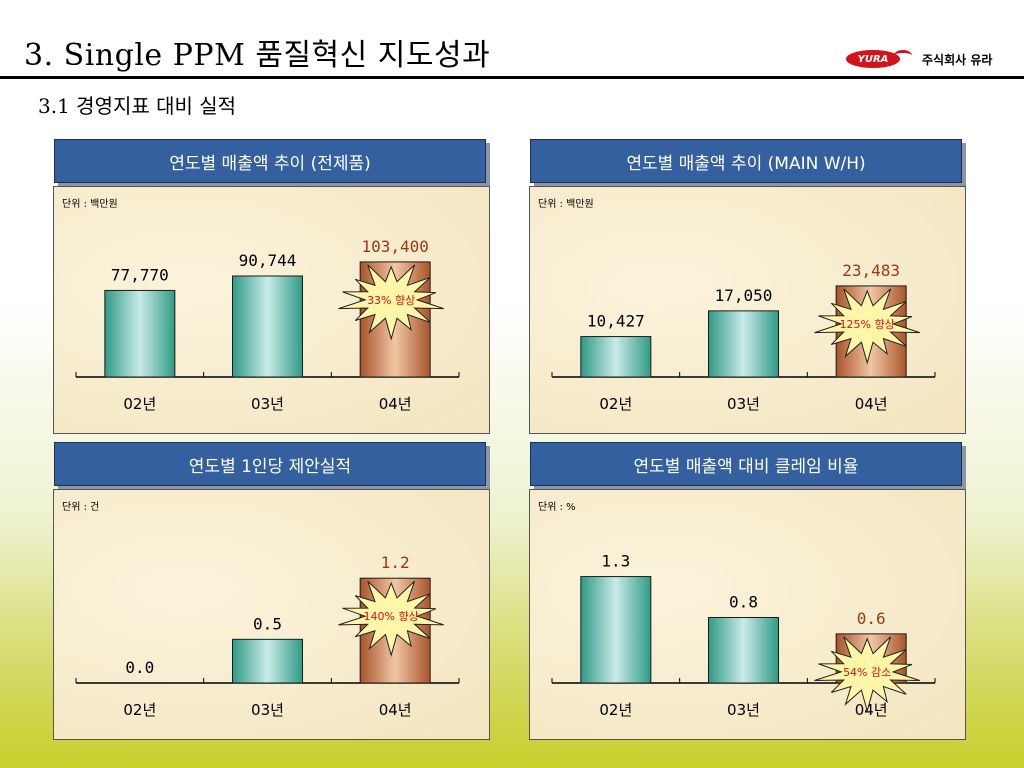 The width and height of the screenshot is (1024, 768). I want to click on chart-title: 연도별 1인당 제안실적, so click(270, 464).